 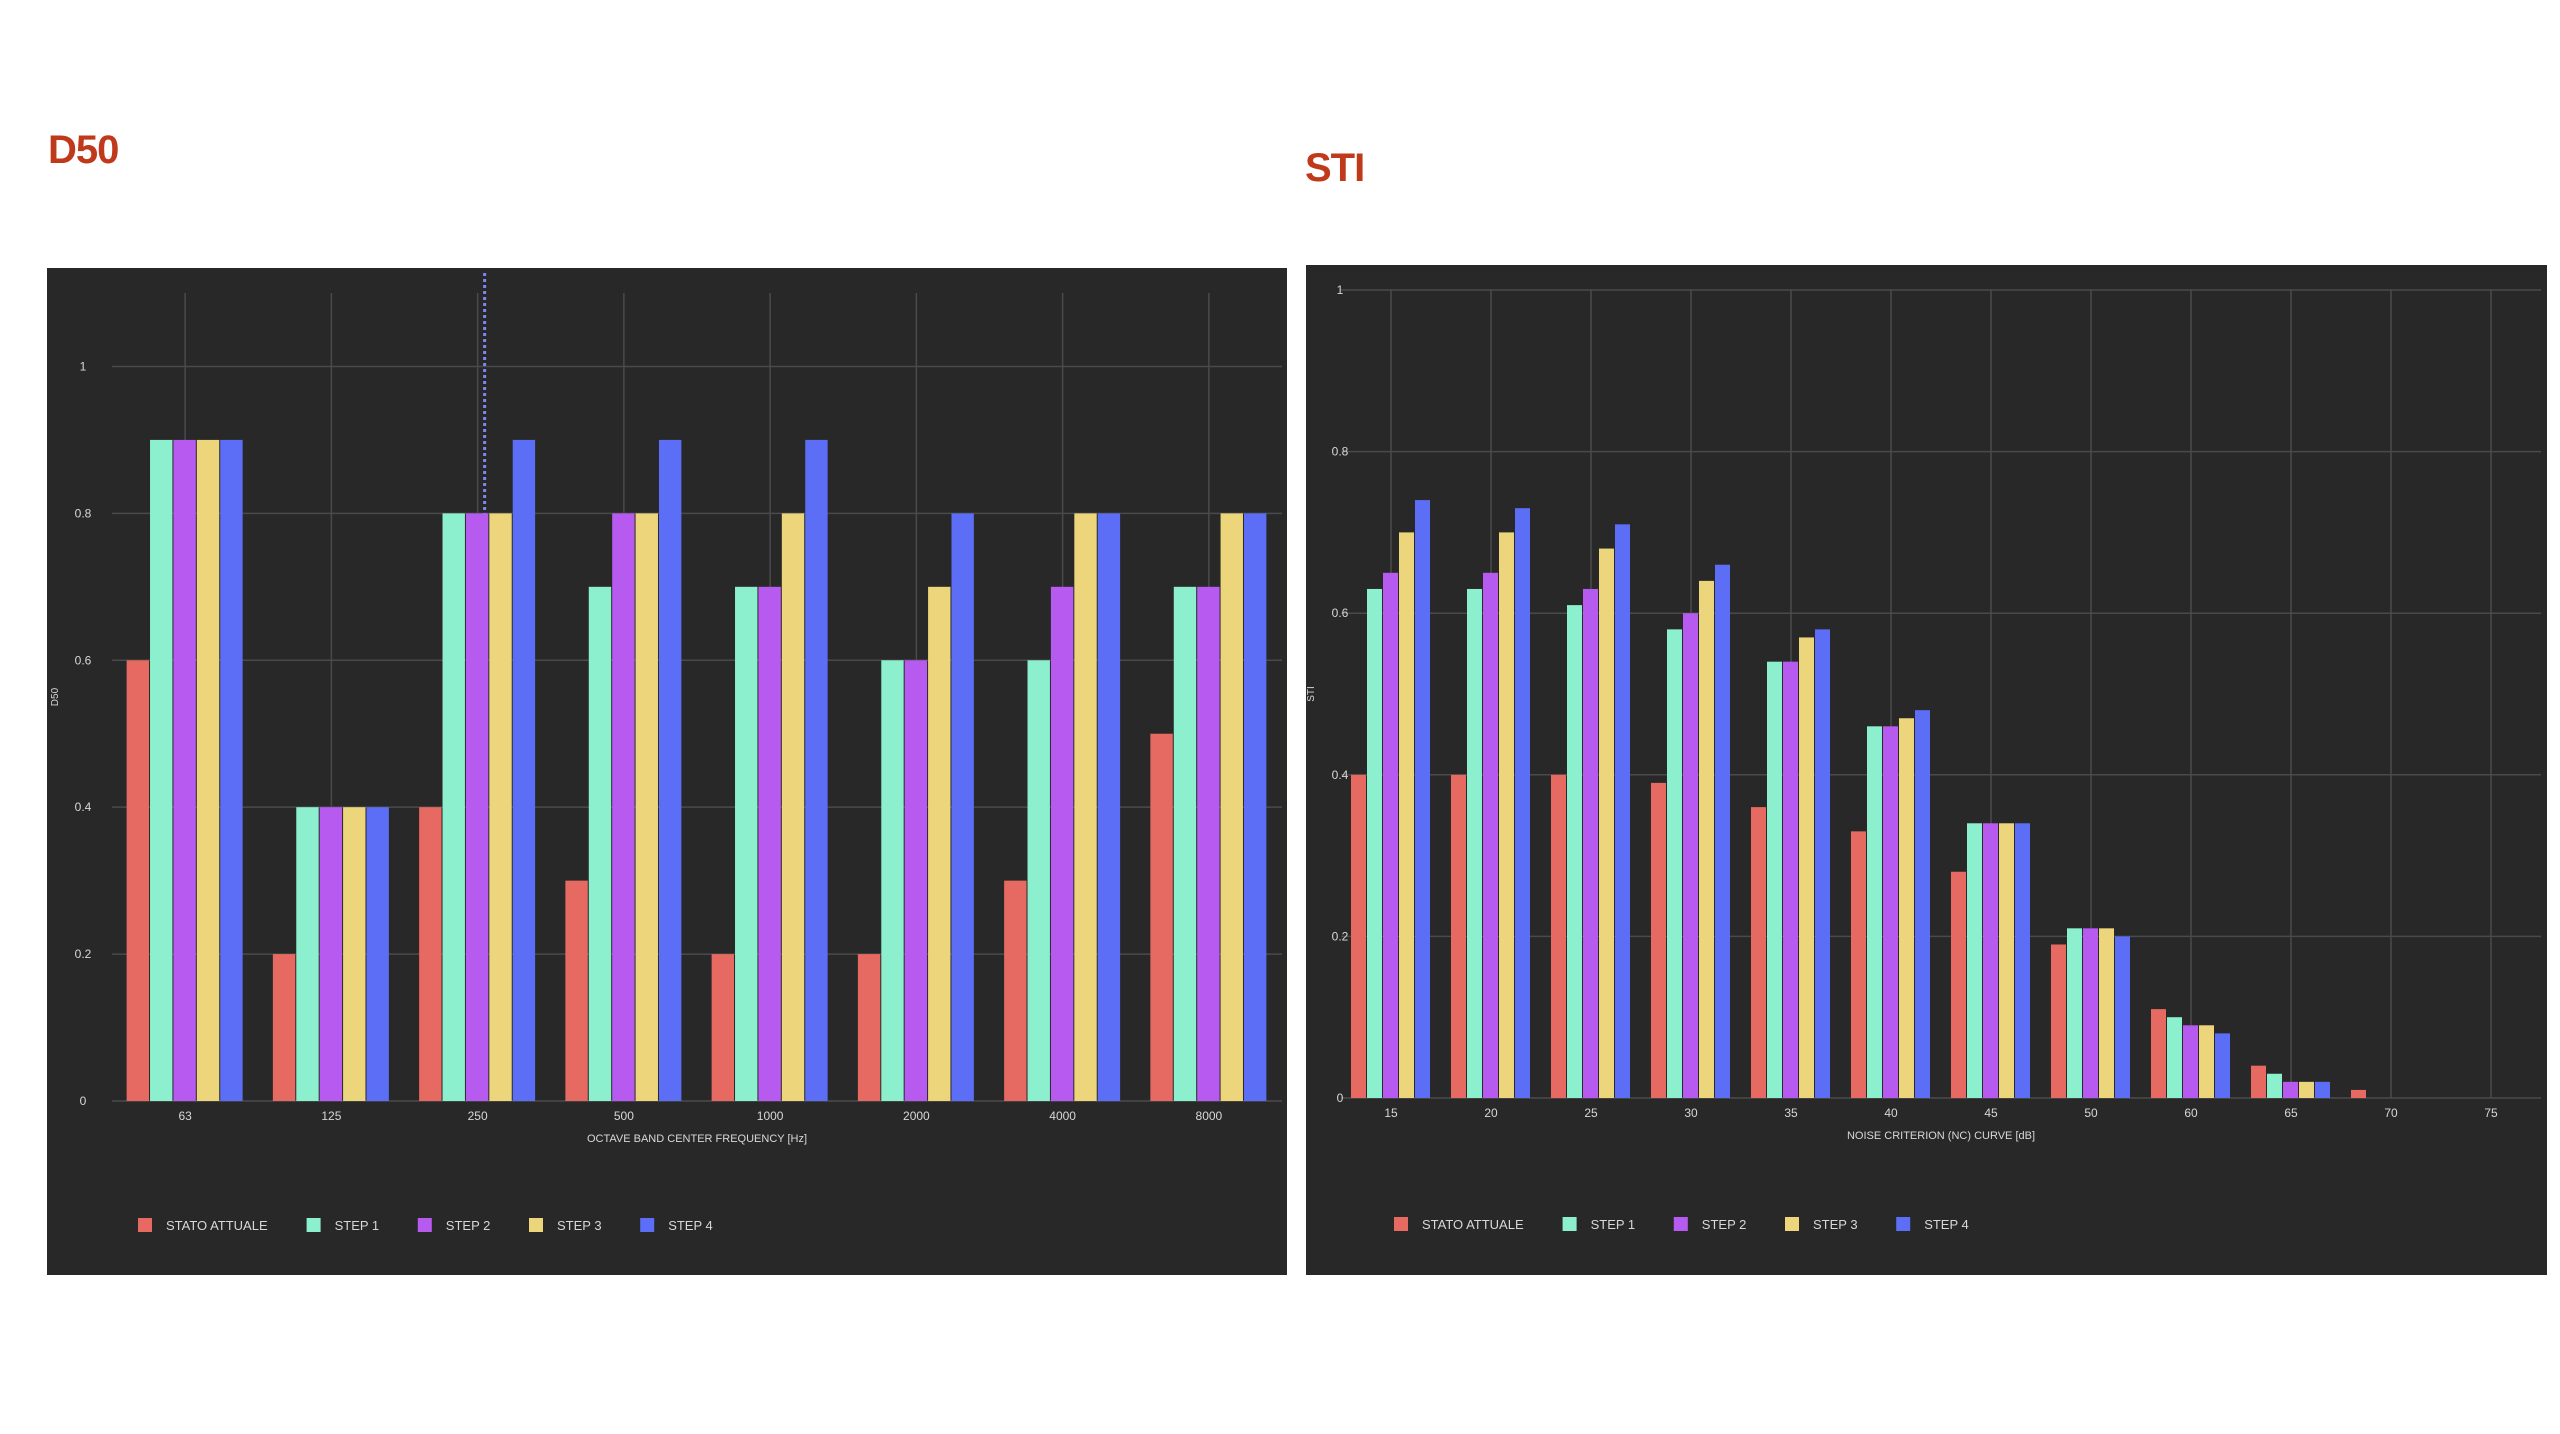 What do you see at coordinates (454, 1225) in the screenshot?
I see `d50-legend-item: STEP 2` at bounding box center [454, 1225].